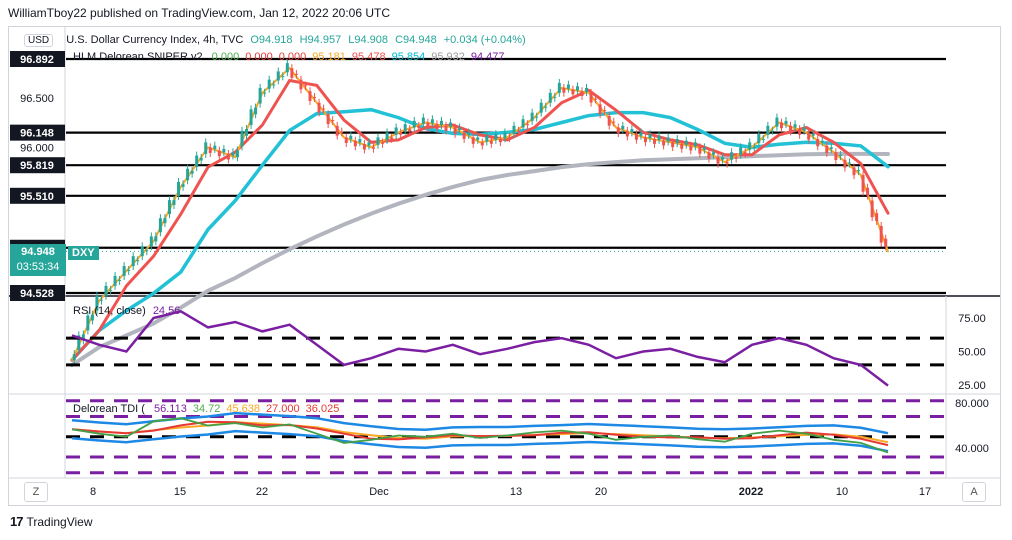 Image resolution: width=1012 pixels, height=540 pixels. Describe the element at coordinates (243, 409) in the screenshot. I see `tdi-values: 56.113 34.72 45.638 27.000 36.025` at that location.